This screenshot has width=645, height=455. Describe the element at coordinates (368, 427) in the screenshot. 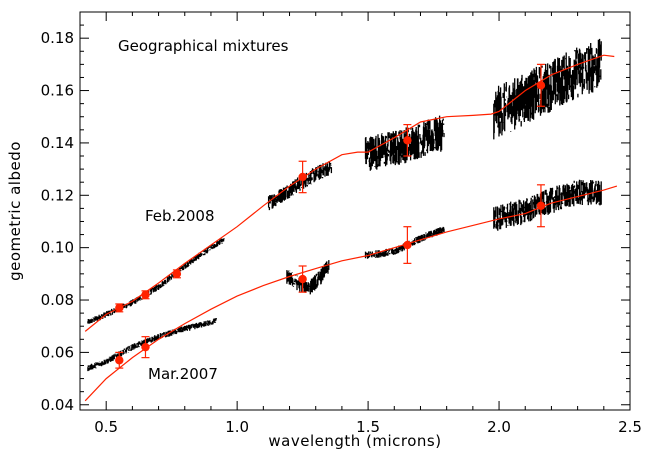

I see `x-tick-label: 1.5` at that location.